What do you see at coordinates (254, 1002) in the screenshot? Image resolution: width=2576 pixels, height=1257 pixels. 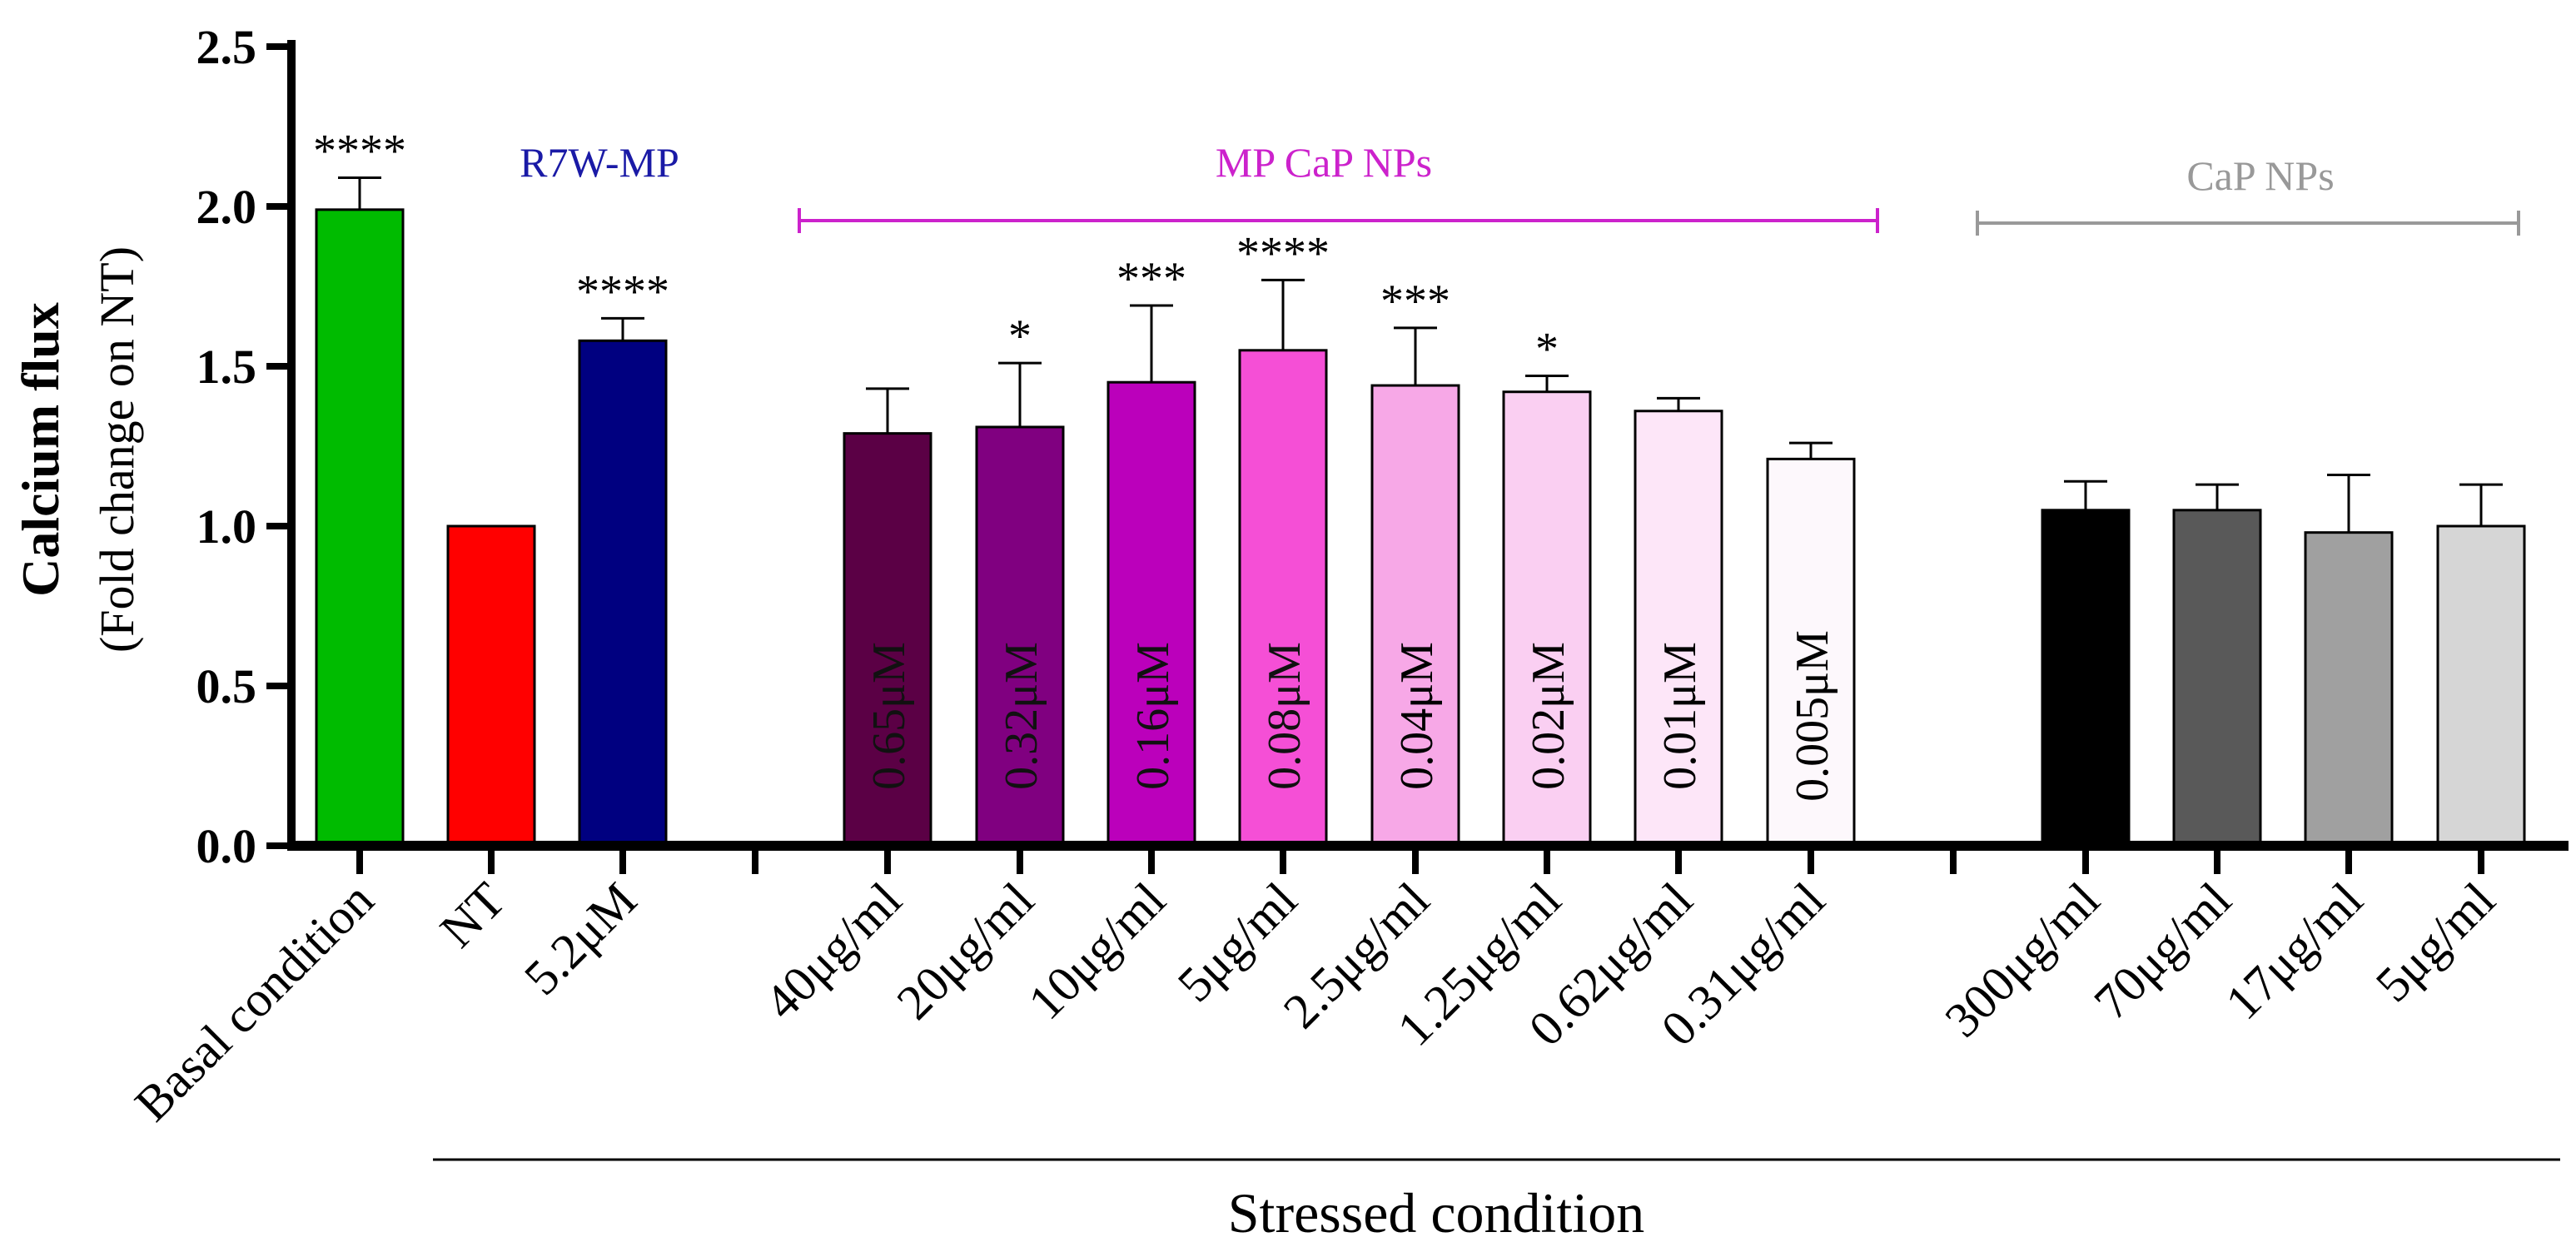 I see `x-category-label: Basal condition` at bounding box center [254, 1002].